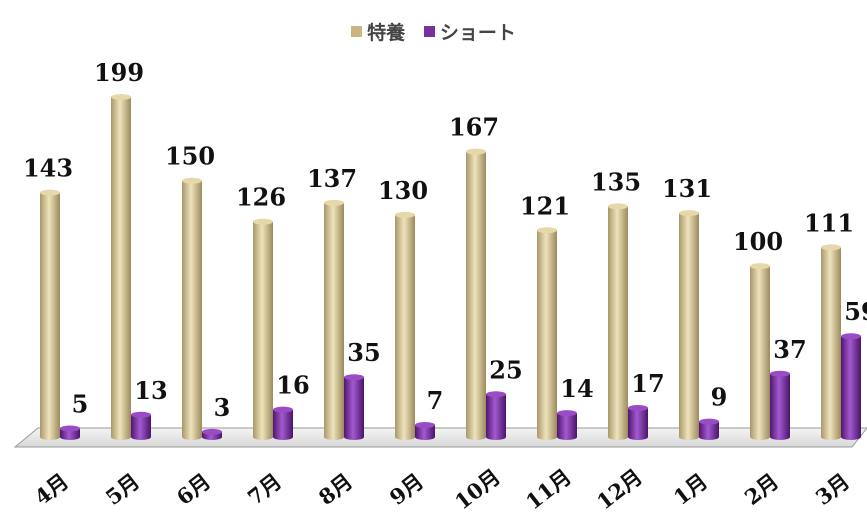 The image size is (867, 530). What do you see at coordinates (386, 33) in the screenshot?
I see `legend-label-tokuyou: 特養` at bounding box center [386, 33].